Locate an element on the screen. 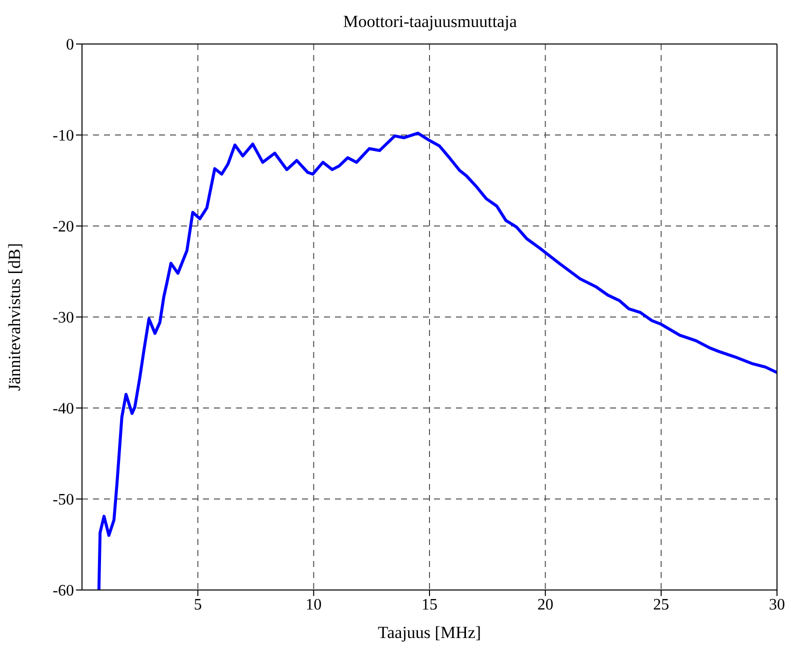 The image size is (792, 652). y-tick-label: -60 is located at coordinates (63, 591).